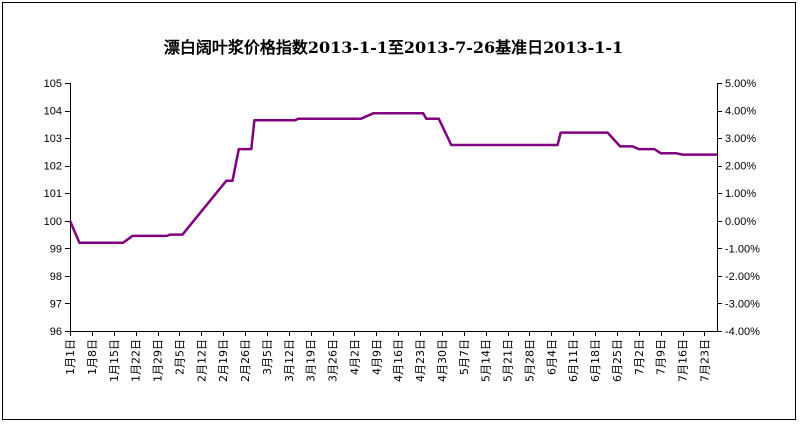  What do you see at coordinates (114, 360) in the screenshot?
I see `x-tick-label: 1月15日` at bounding box center [114, 360].